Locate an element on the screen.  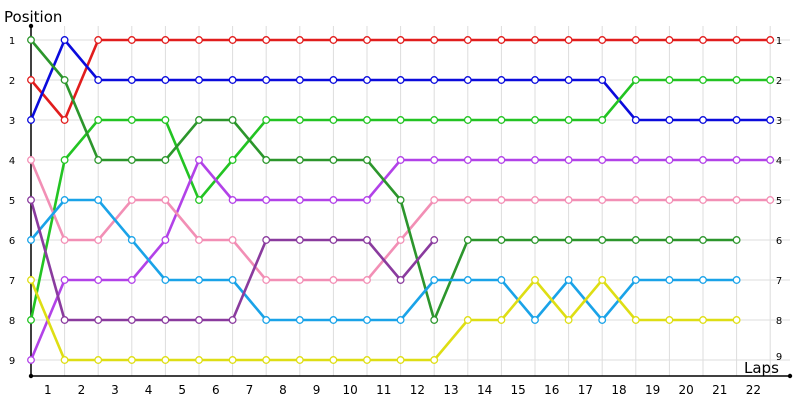
x-tick-label: 12 is located at coordinates (417, 390).